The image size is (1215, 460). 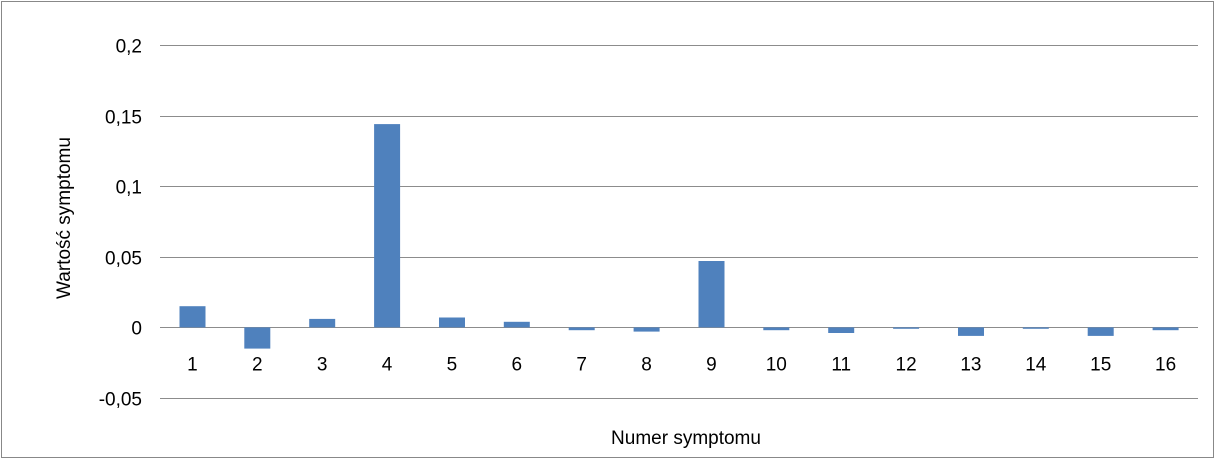 I want to click on x-tick-label: 16, so click(x=1165, y=364).